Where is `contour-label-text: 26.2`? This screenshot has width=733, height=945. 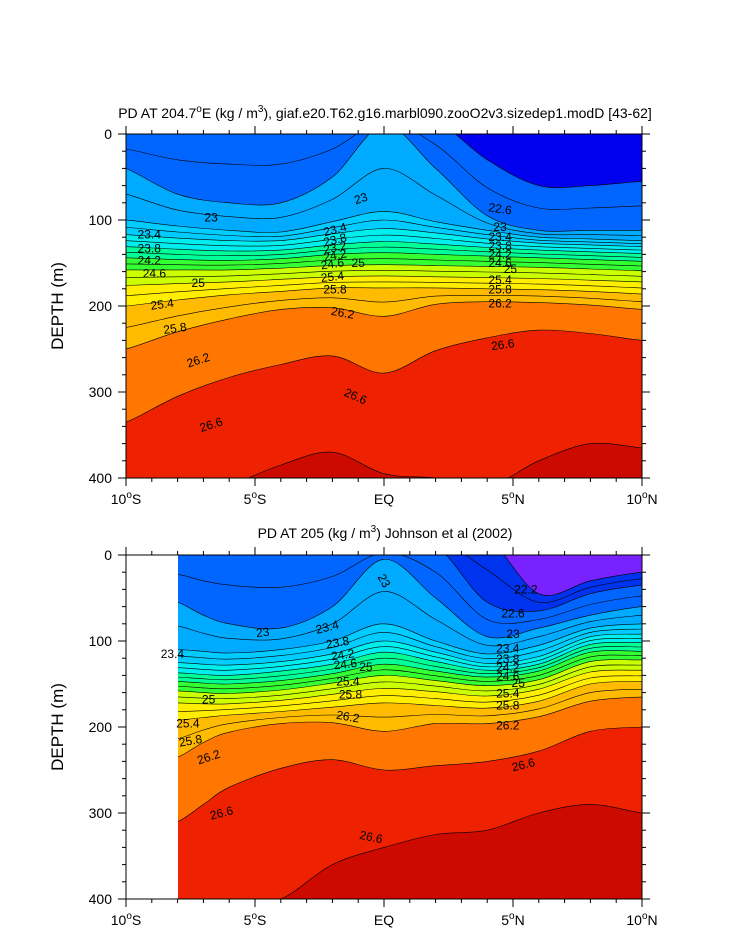
contour-label-text: 26.2 is located at coordinates (500, 303).